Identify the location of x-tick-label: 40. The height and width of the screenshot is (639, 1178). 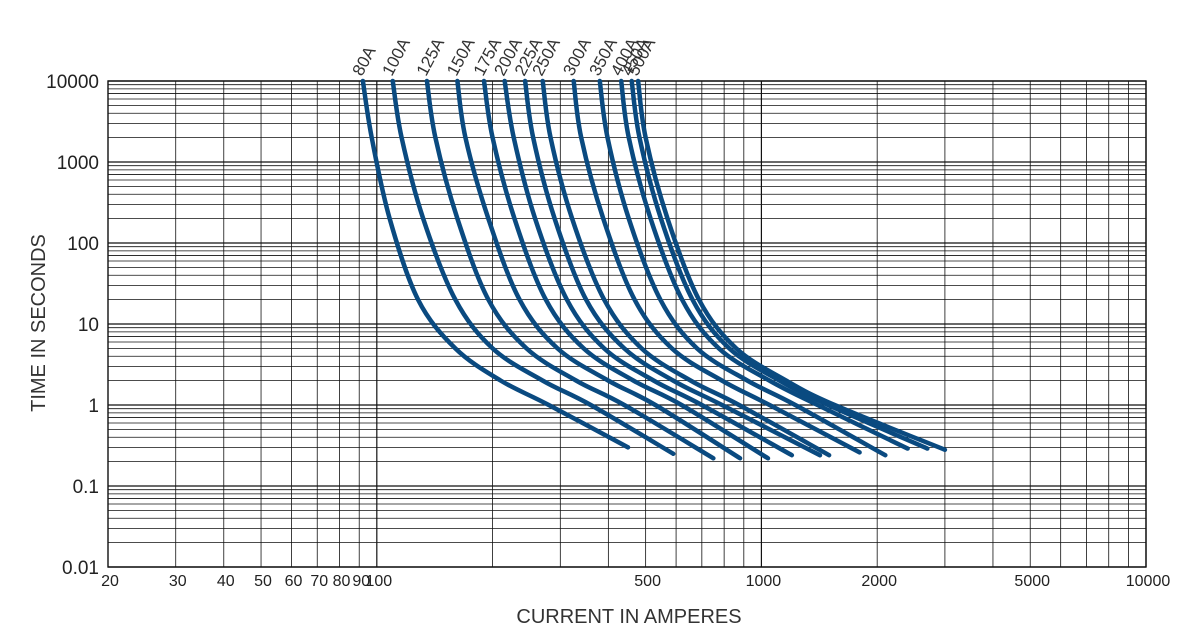
(226, 581).